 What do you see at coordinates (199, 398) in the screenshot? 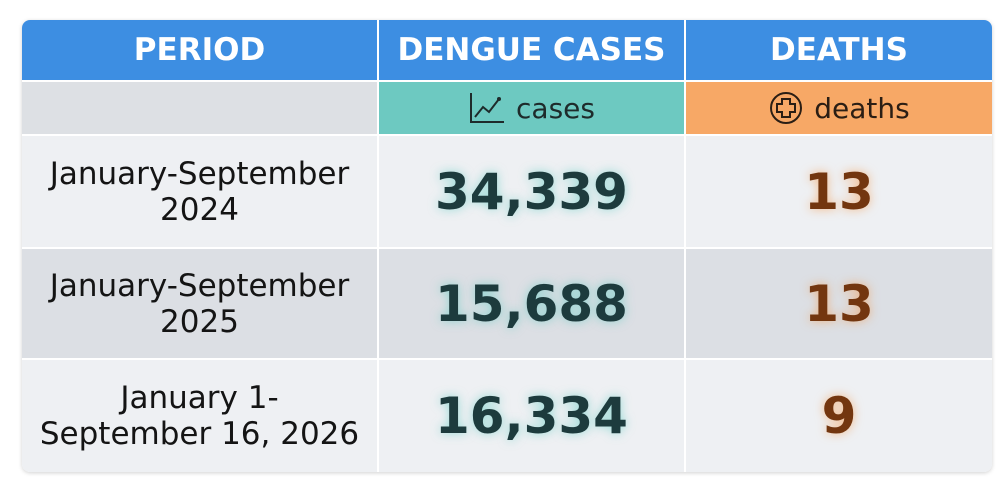
I see `period-line: January 1-` at bounding box center [199, 398].